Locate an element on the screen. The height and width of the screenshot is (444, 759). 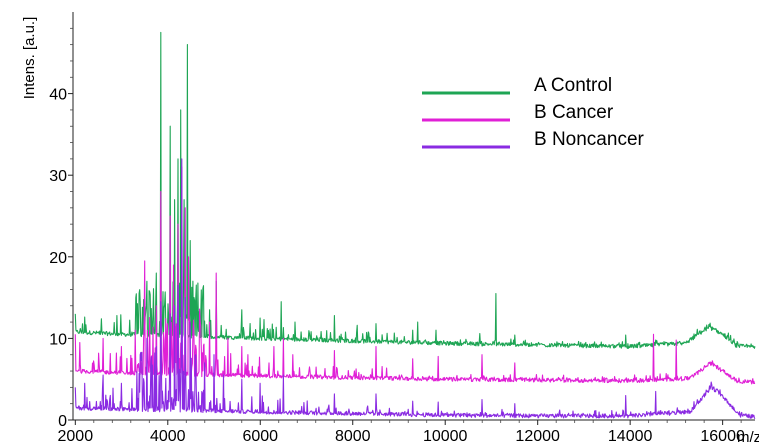
y-tick-label: 30 is located at coordinates (58, 176).